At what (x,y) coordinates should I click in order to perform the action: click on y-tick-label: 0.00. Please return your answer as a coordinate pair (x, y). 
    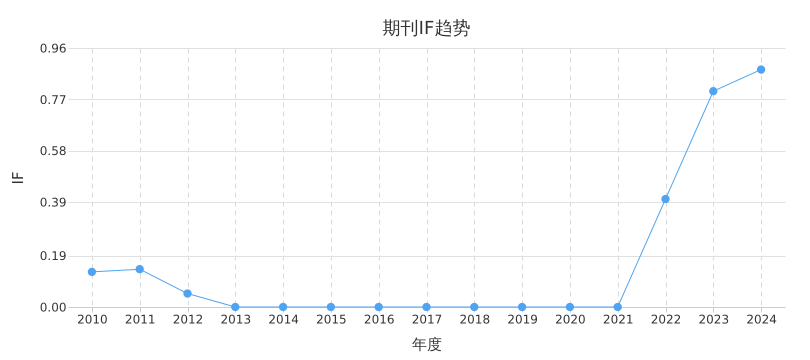
    Looking at the image, I should click on (53, 307).